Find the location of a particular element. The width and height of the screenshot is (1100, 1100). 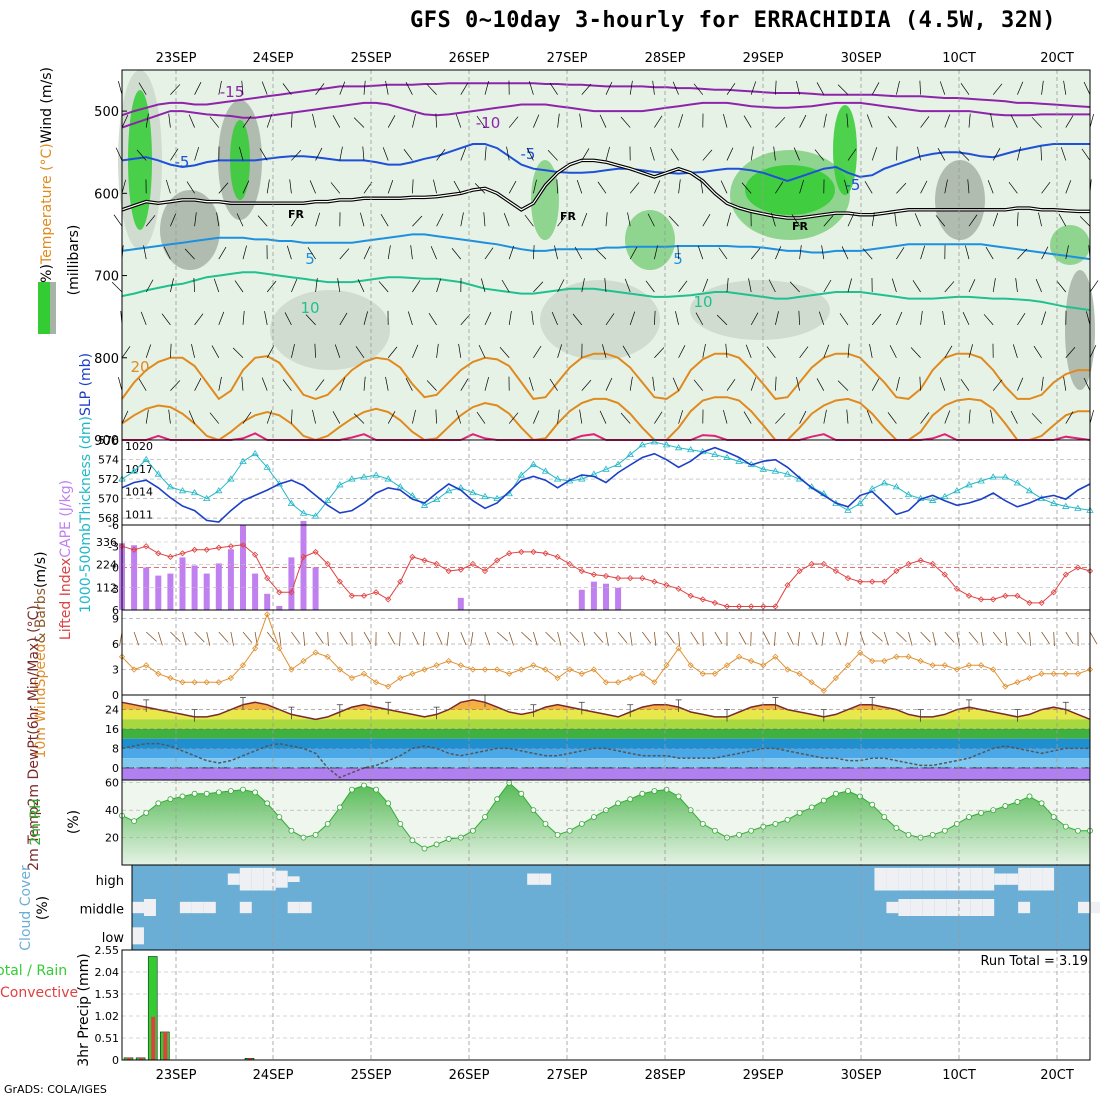

temp-contour-line is located at coordinates (605, 115).